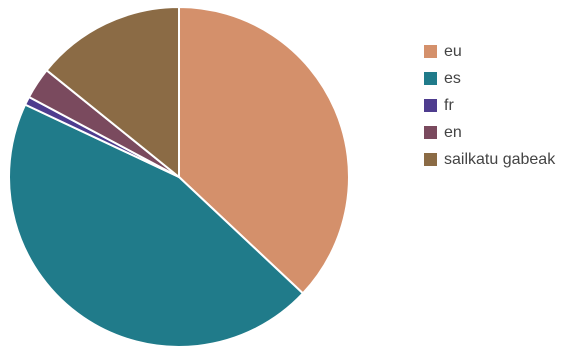 The width and height of the screenshot is (588, 347). I want to click on legend-item: eu, so click(489, 51).